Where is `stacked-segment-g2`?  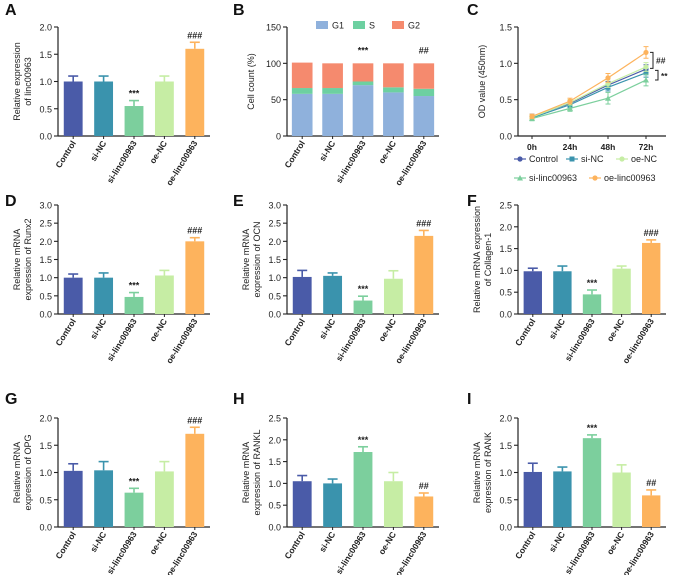 stacked-segment-g2 is located at coordinates (363, 72).